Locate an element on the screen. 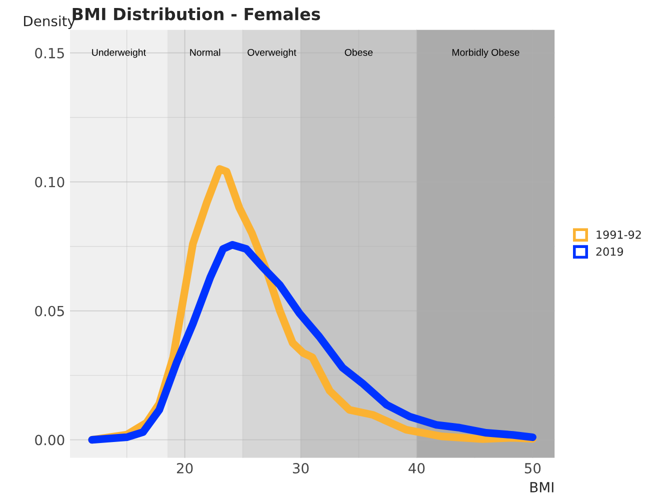 The height and width of the screenshot is (495, 648). band-label: Normal is located at coordinates (205, 52).